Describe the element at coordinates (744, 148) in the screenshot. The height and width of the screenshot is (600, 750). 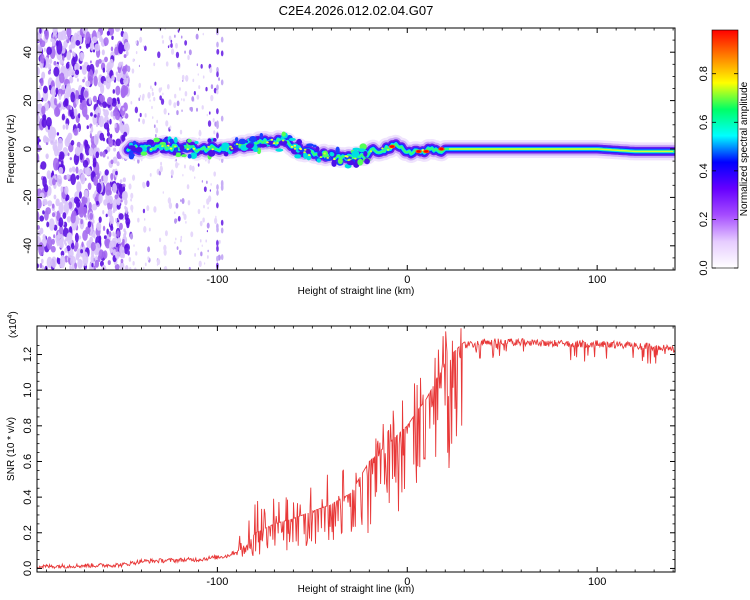
I see `colorbar-title: Normalized spectral amplitude` at that location.